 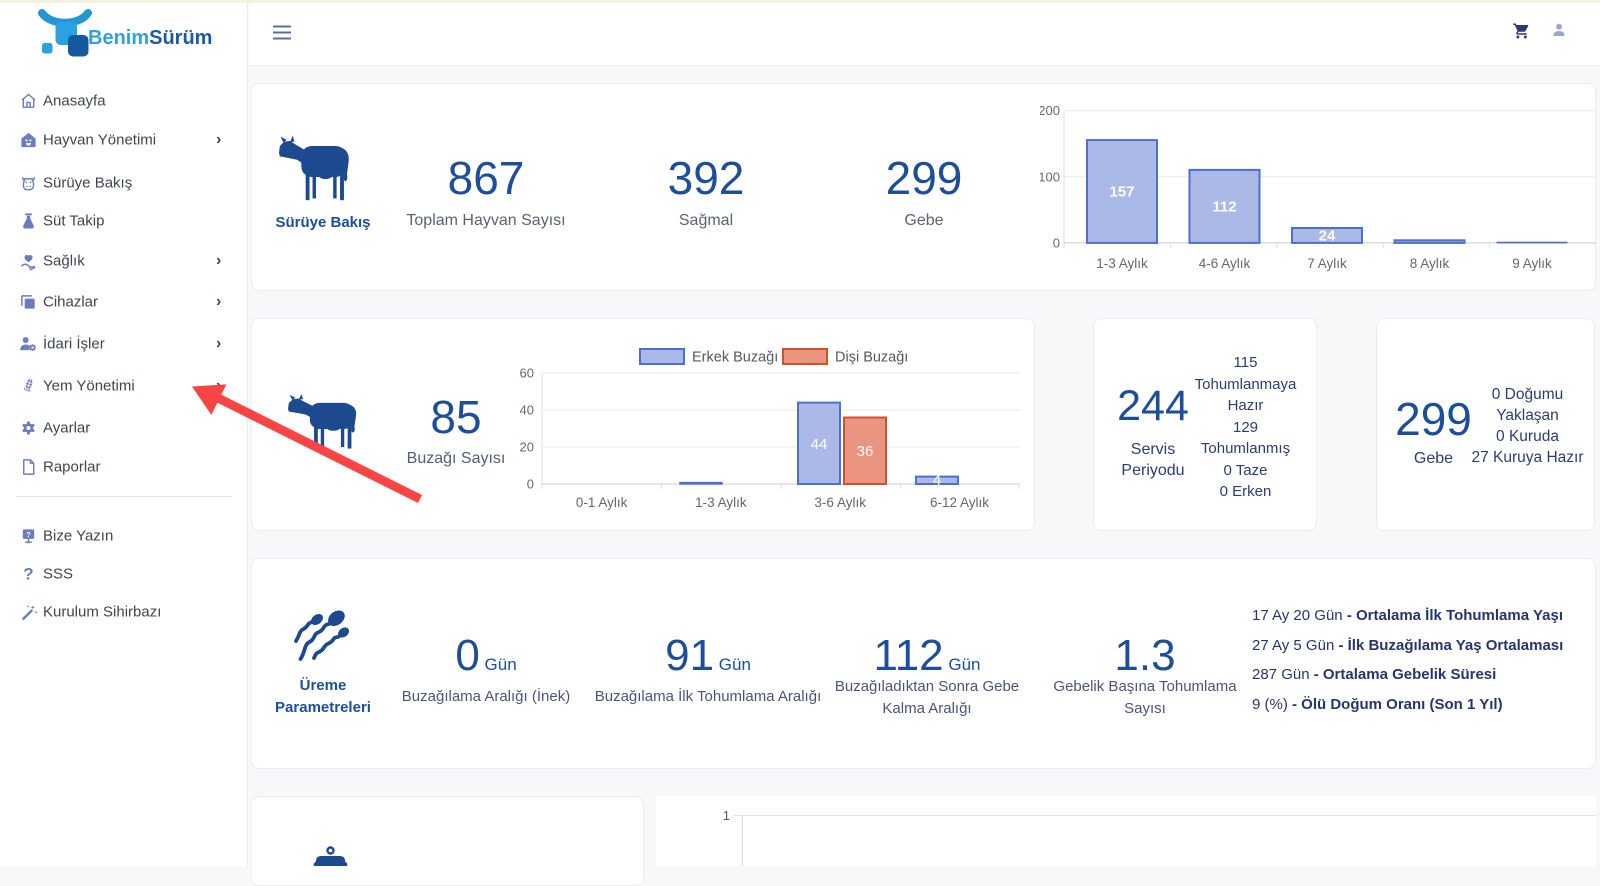 I want to click on svg-text: 20, so click(x=527, y=447).